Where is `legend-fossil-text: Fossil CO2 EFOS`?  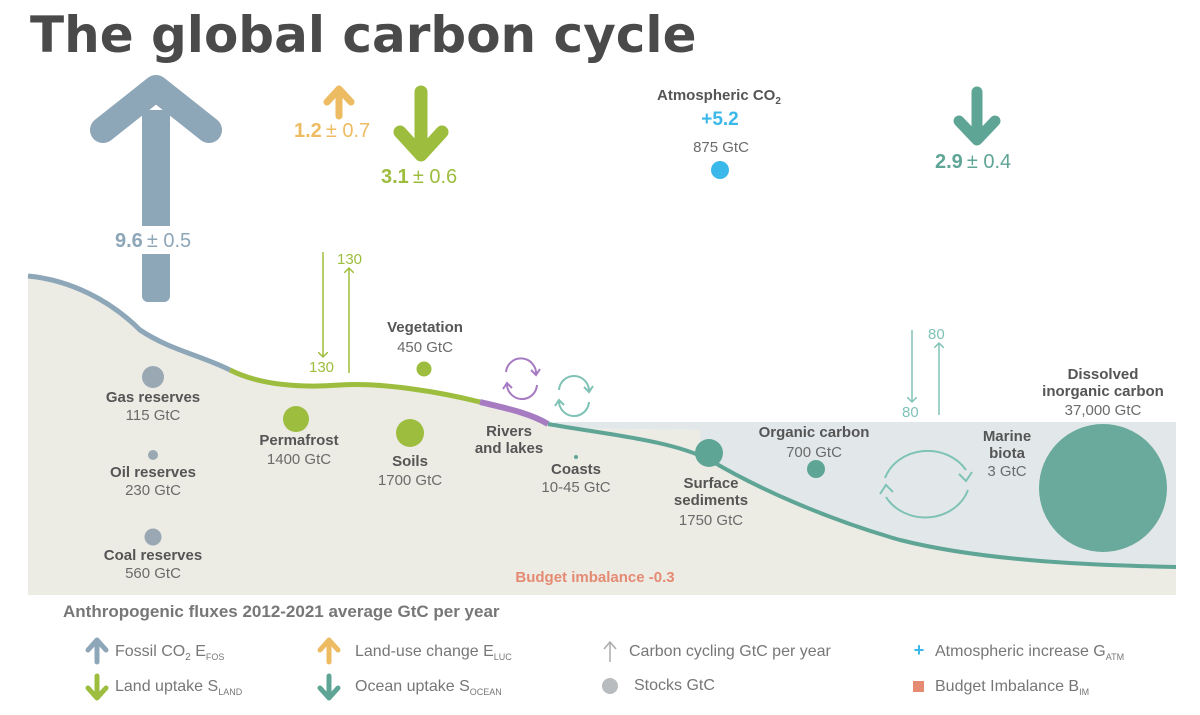 legend-fossil-text: Fossil CO2 EFOS is located at coordinates (169, 653).